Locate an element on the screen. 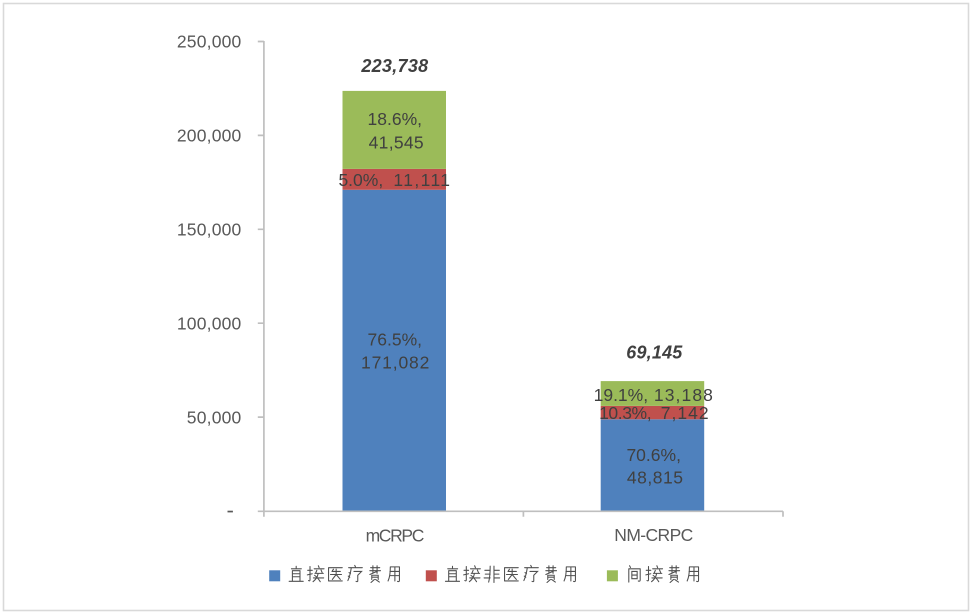 This screenshot has height=616, width=975. svg-text: 7,142 is located at coordinates (685, 413).